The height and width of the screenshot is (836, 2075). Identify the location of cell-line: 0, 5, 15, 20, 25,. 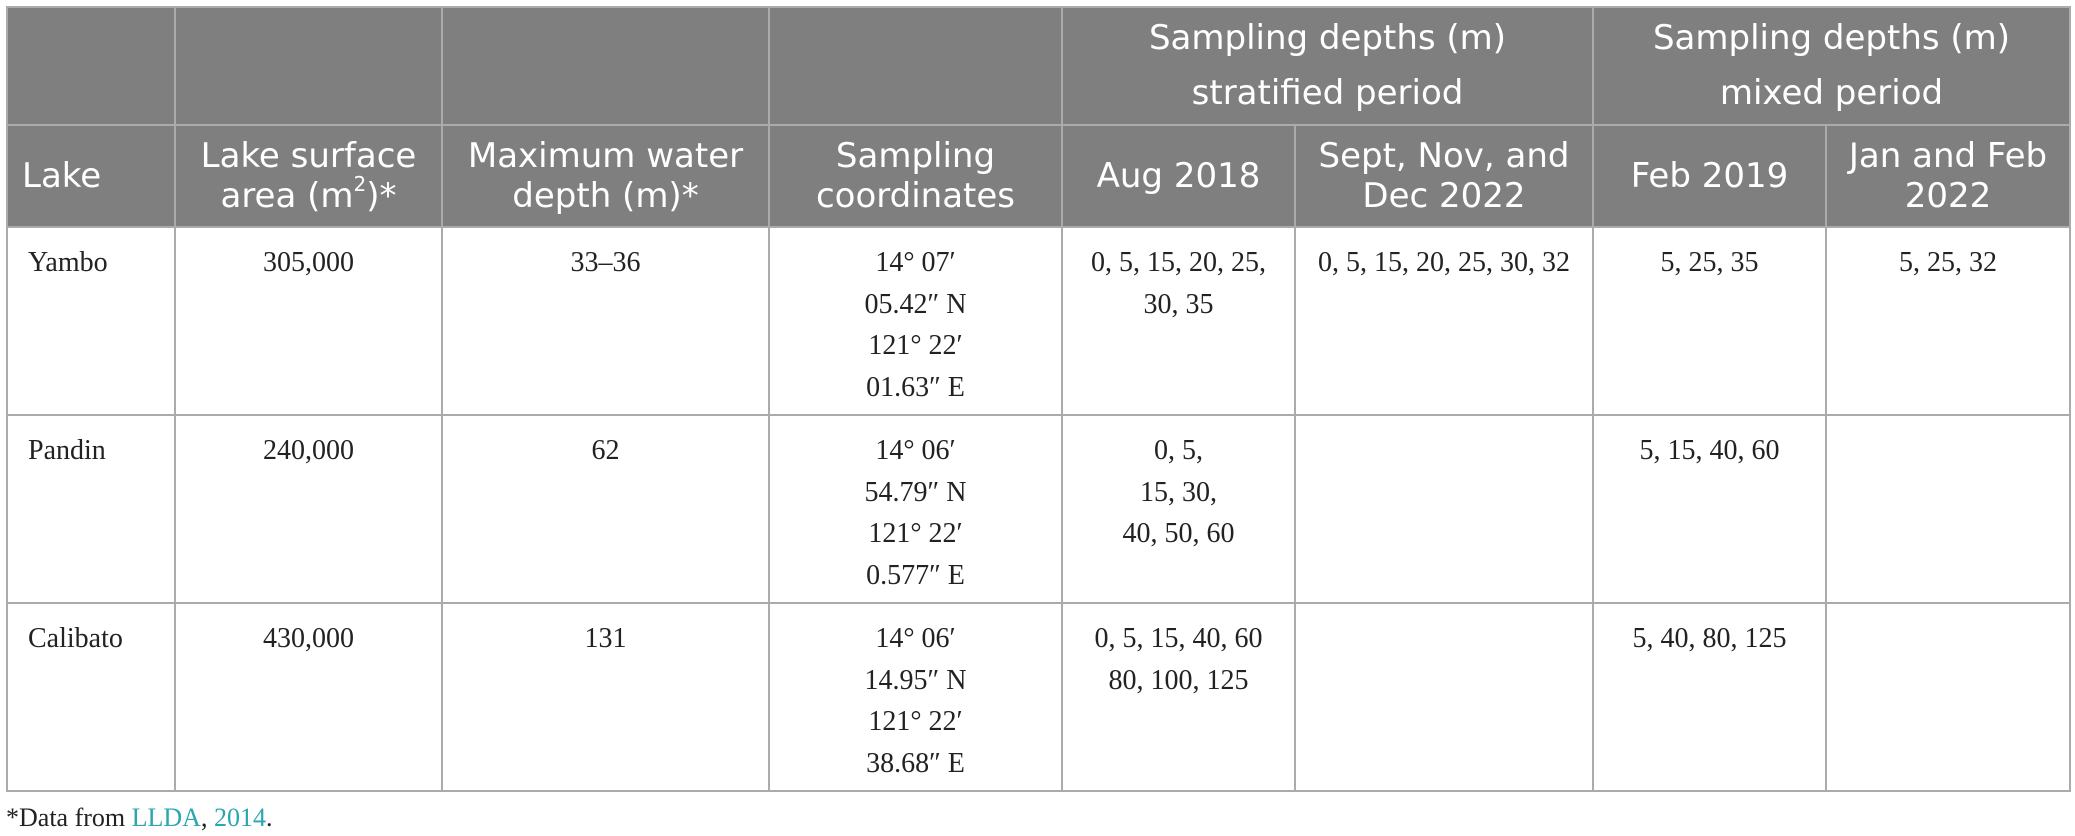
(1178, 262).